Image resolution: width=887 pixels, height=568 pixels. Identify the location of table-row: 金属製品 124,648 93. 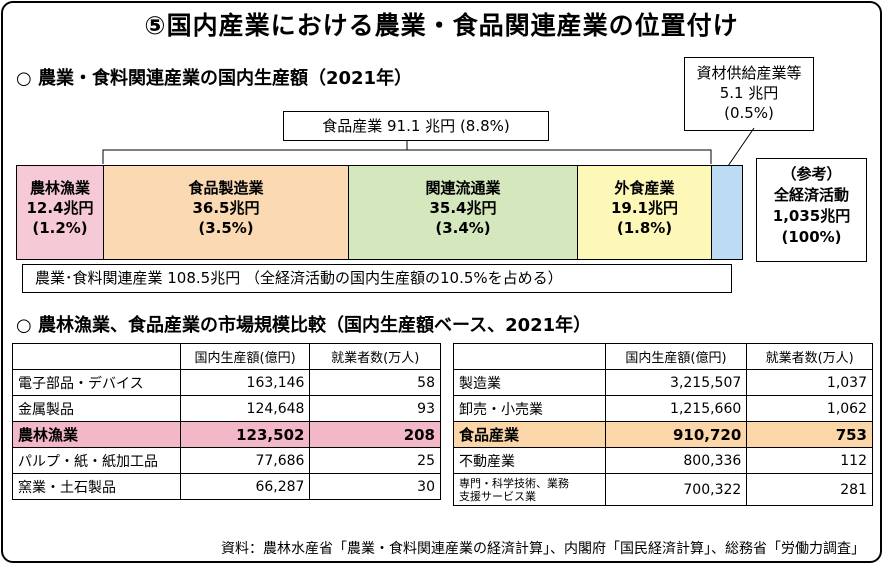
(226, 408).